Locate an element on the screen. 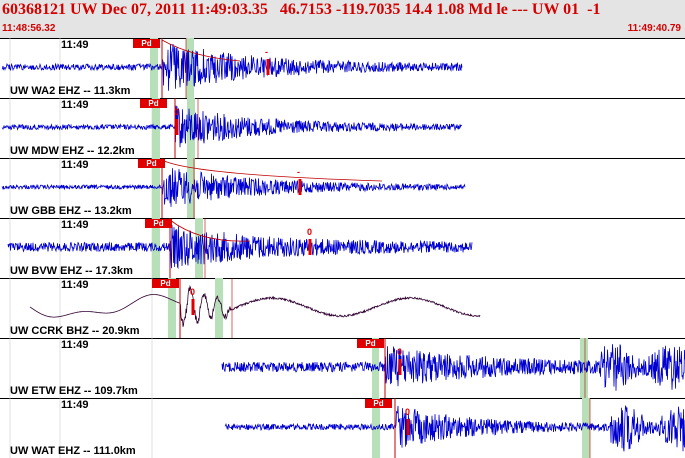 The width and height of the screenshot is (685, 458). station-label: UW BVW EHZ -- 17.3km is located at coordinates (71, 271).